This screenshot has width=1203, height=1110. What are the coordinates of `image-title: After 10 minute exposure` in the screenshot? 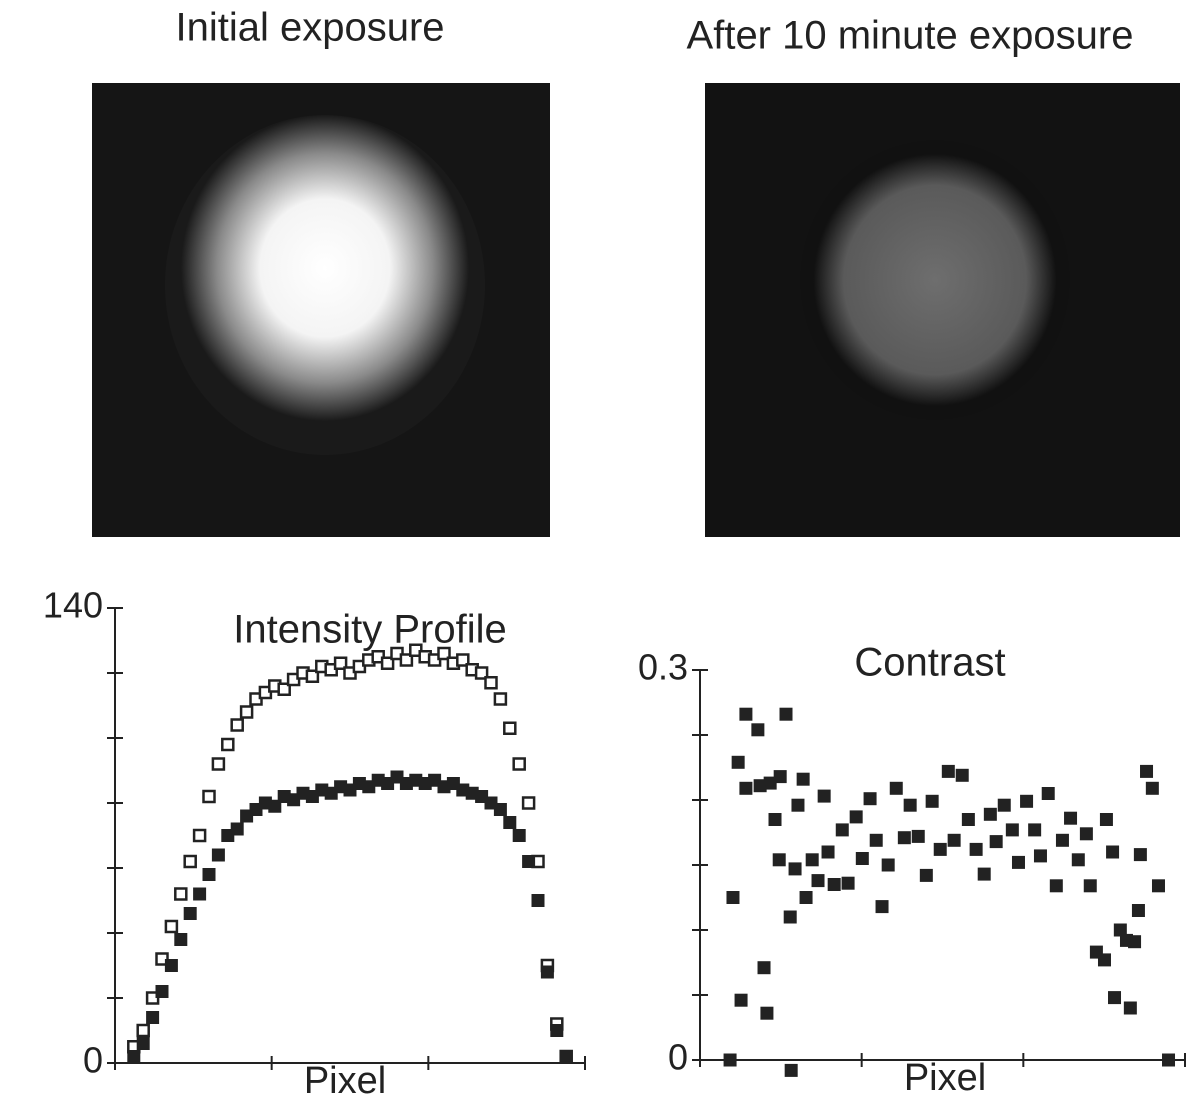 It's located at (910, 36).